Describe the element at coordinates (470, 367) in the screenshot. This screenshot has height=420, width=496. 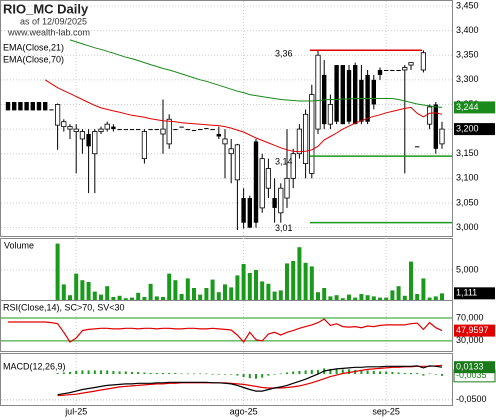
I see `value-badge-label: 0,0133` at that location.